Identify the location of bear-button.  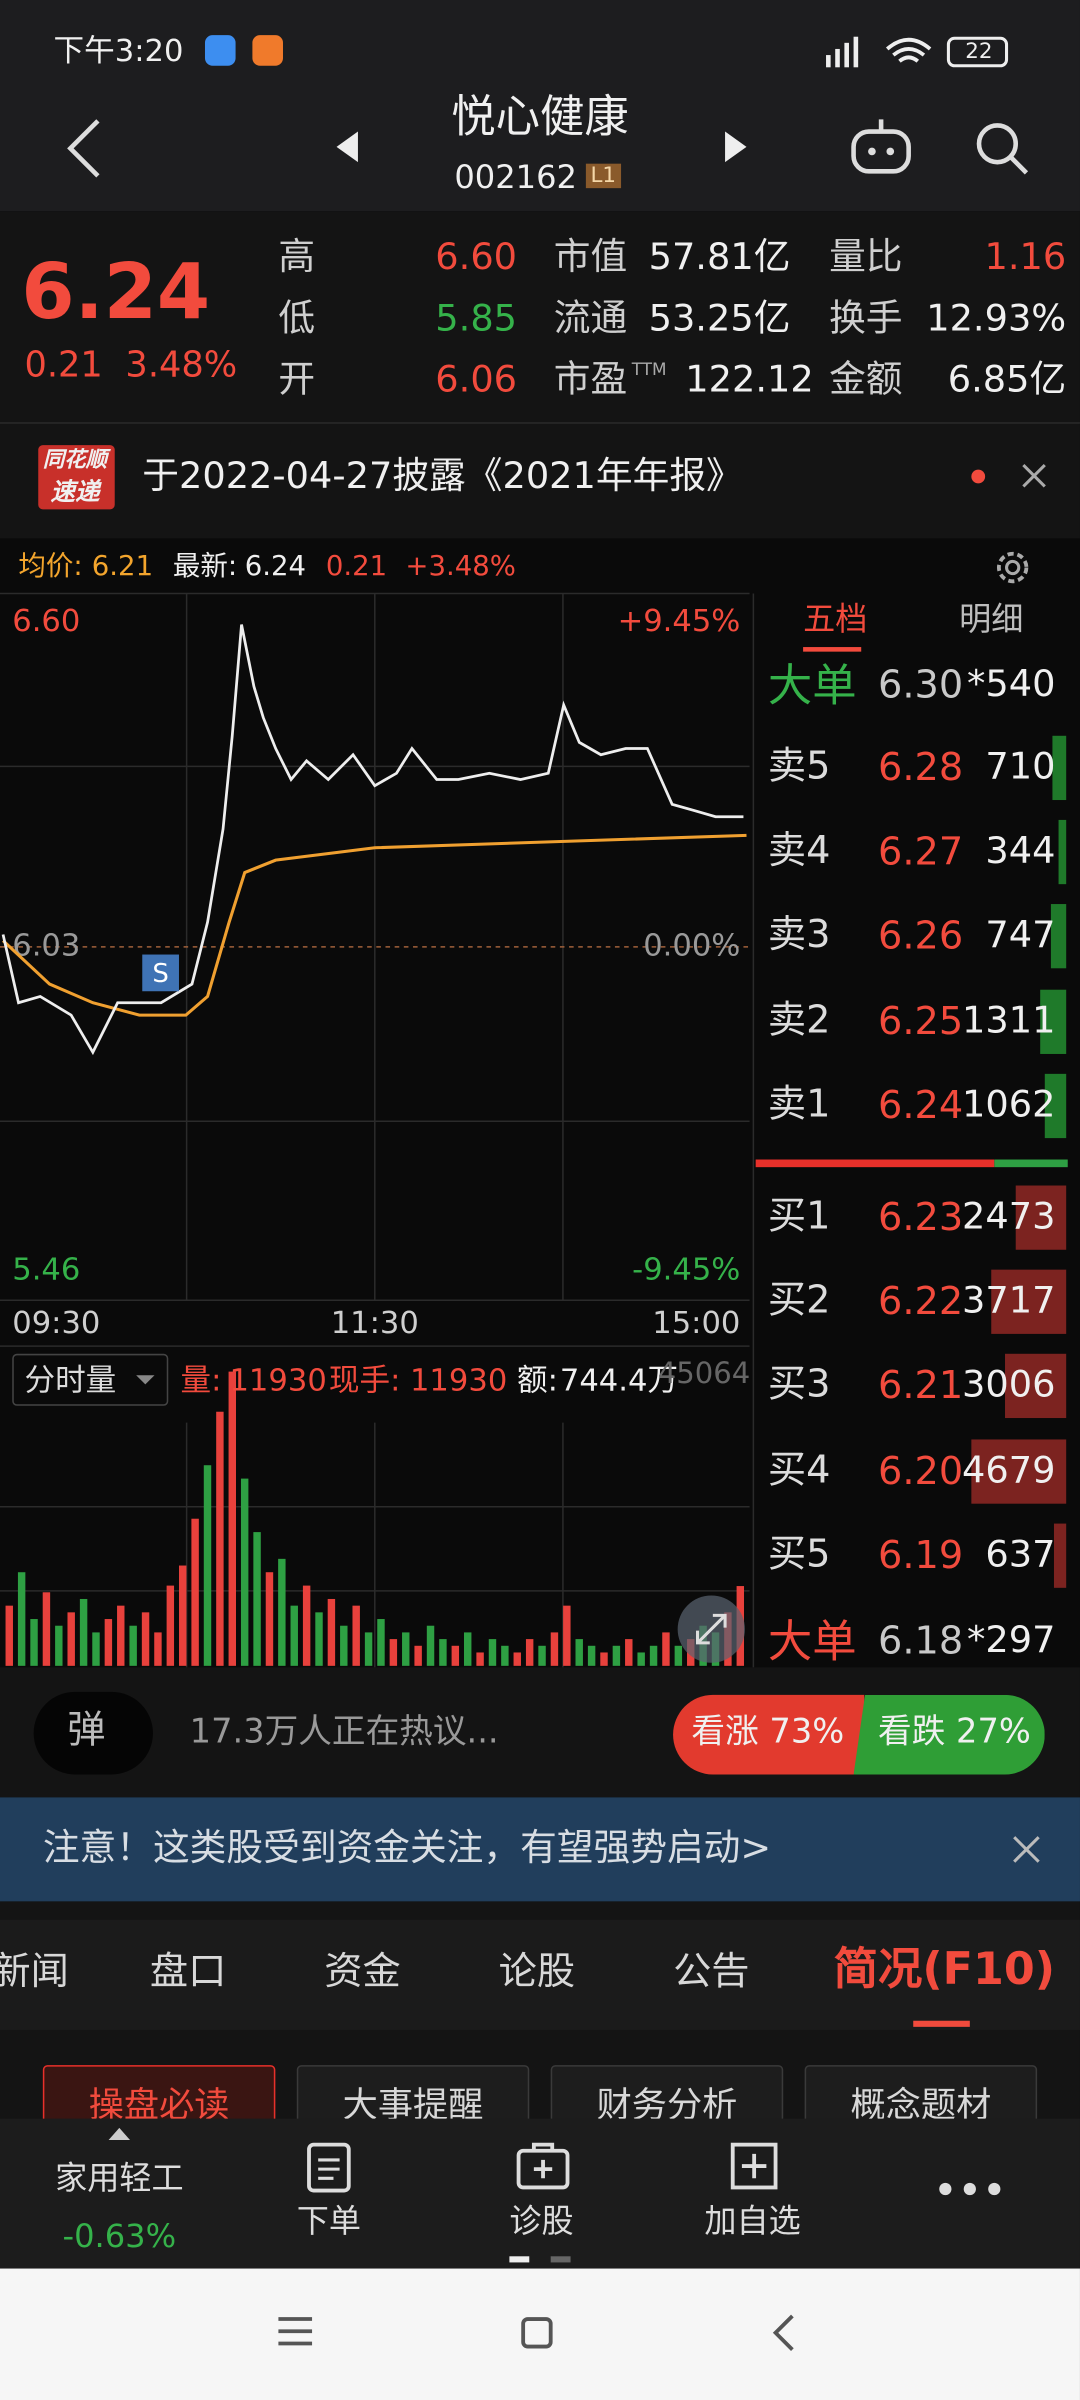
(949, 1734).